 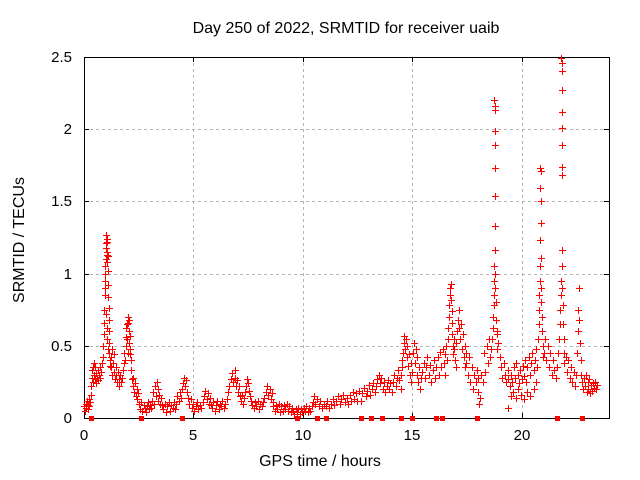 I want to click on x-tick-label: 0, so click(x=84, y=435).